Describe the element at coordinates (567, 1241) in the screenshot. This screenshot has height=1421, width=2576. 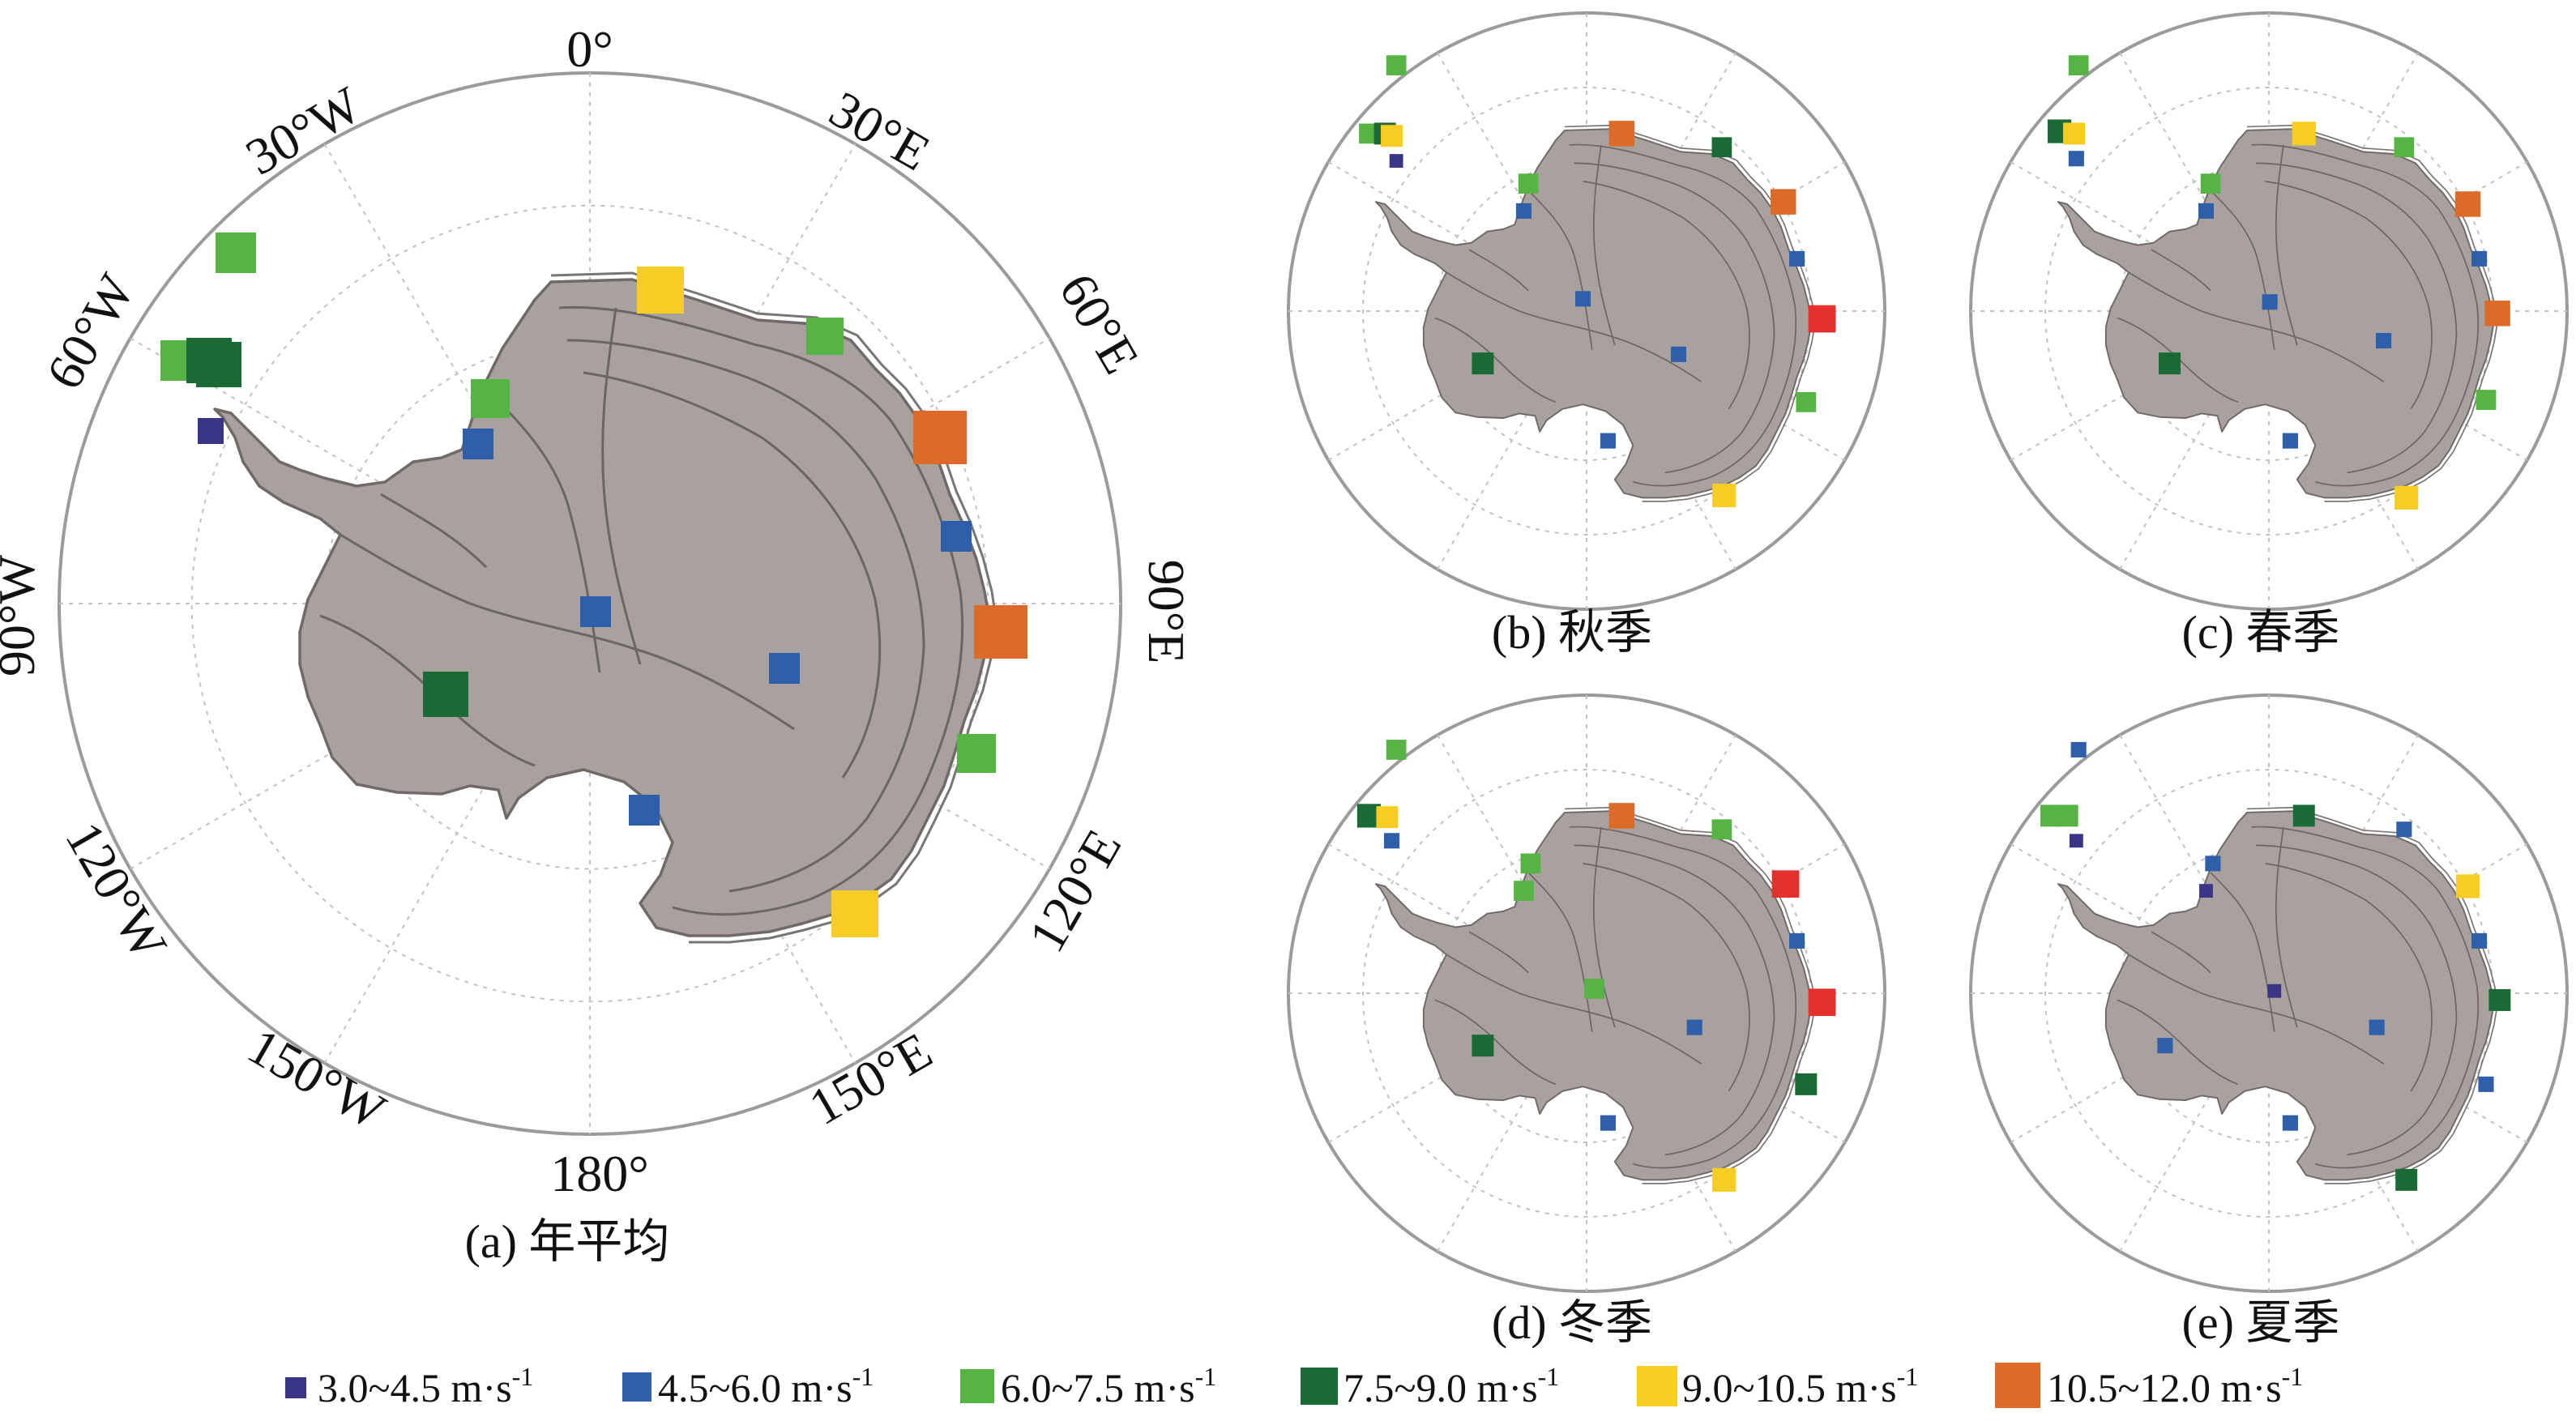
I see `caption-annual-mean: (a) 年平均` at that location.